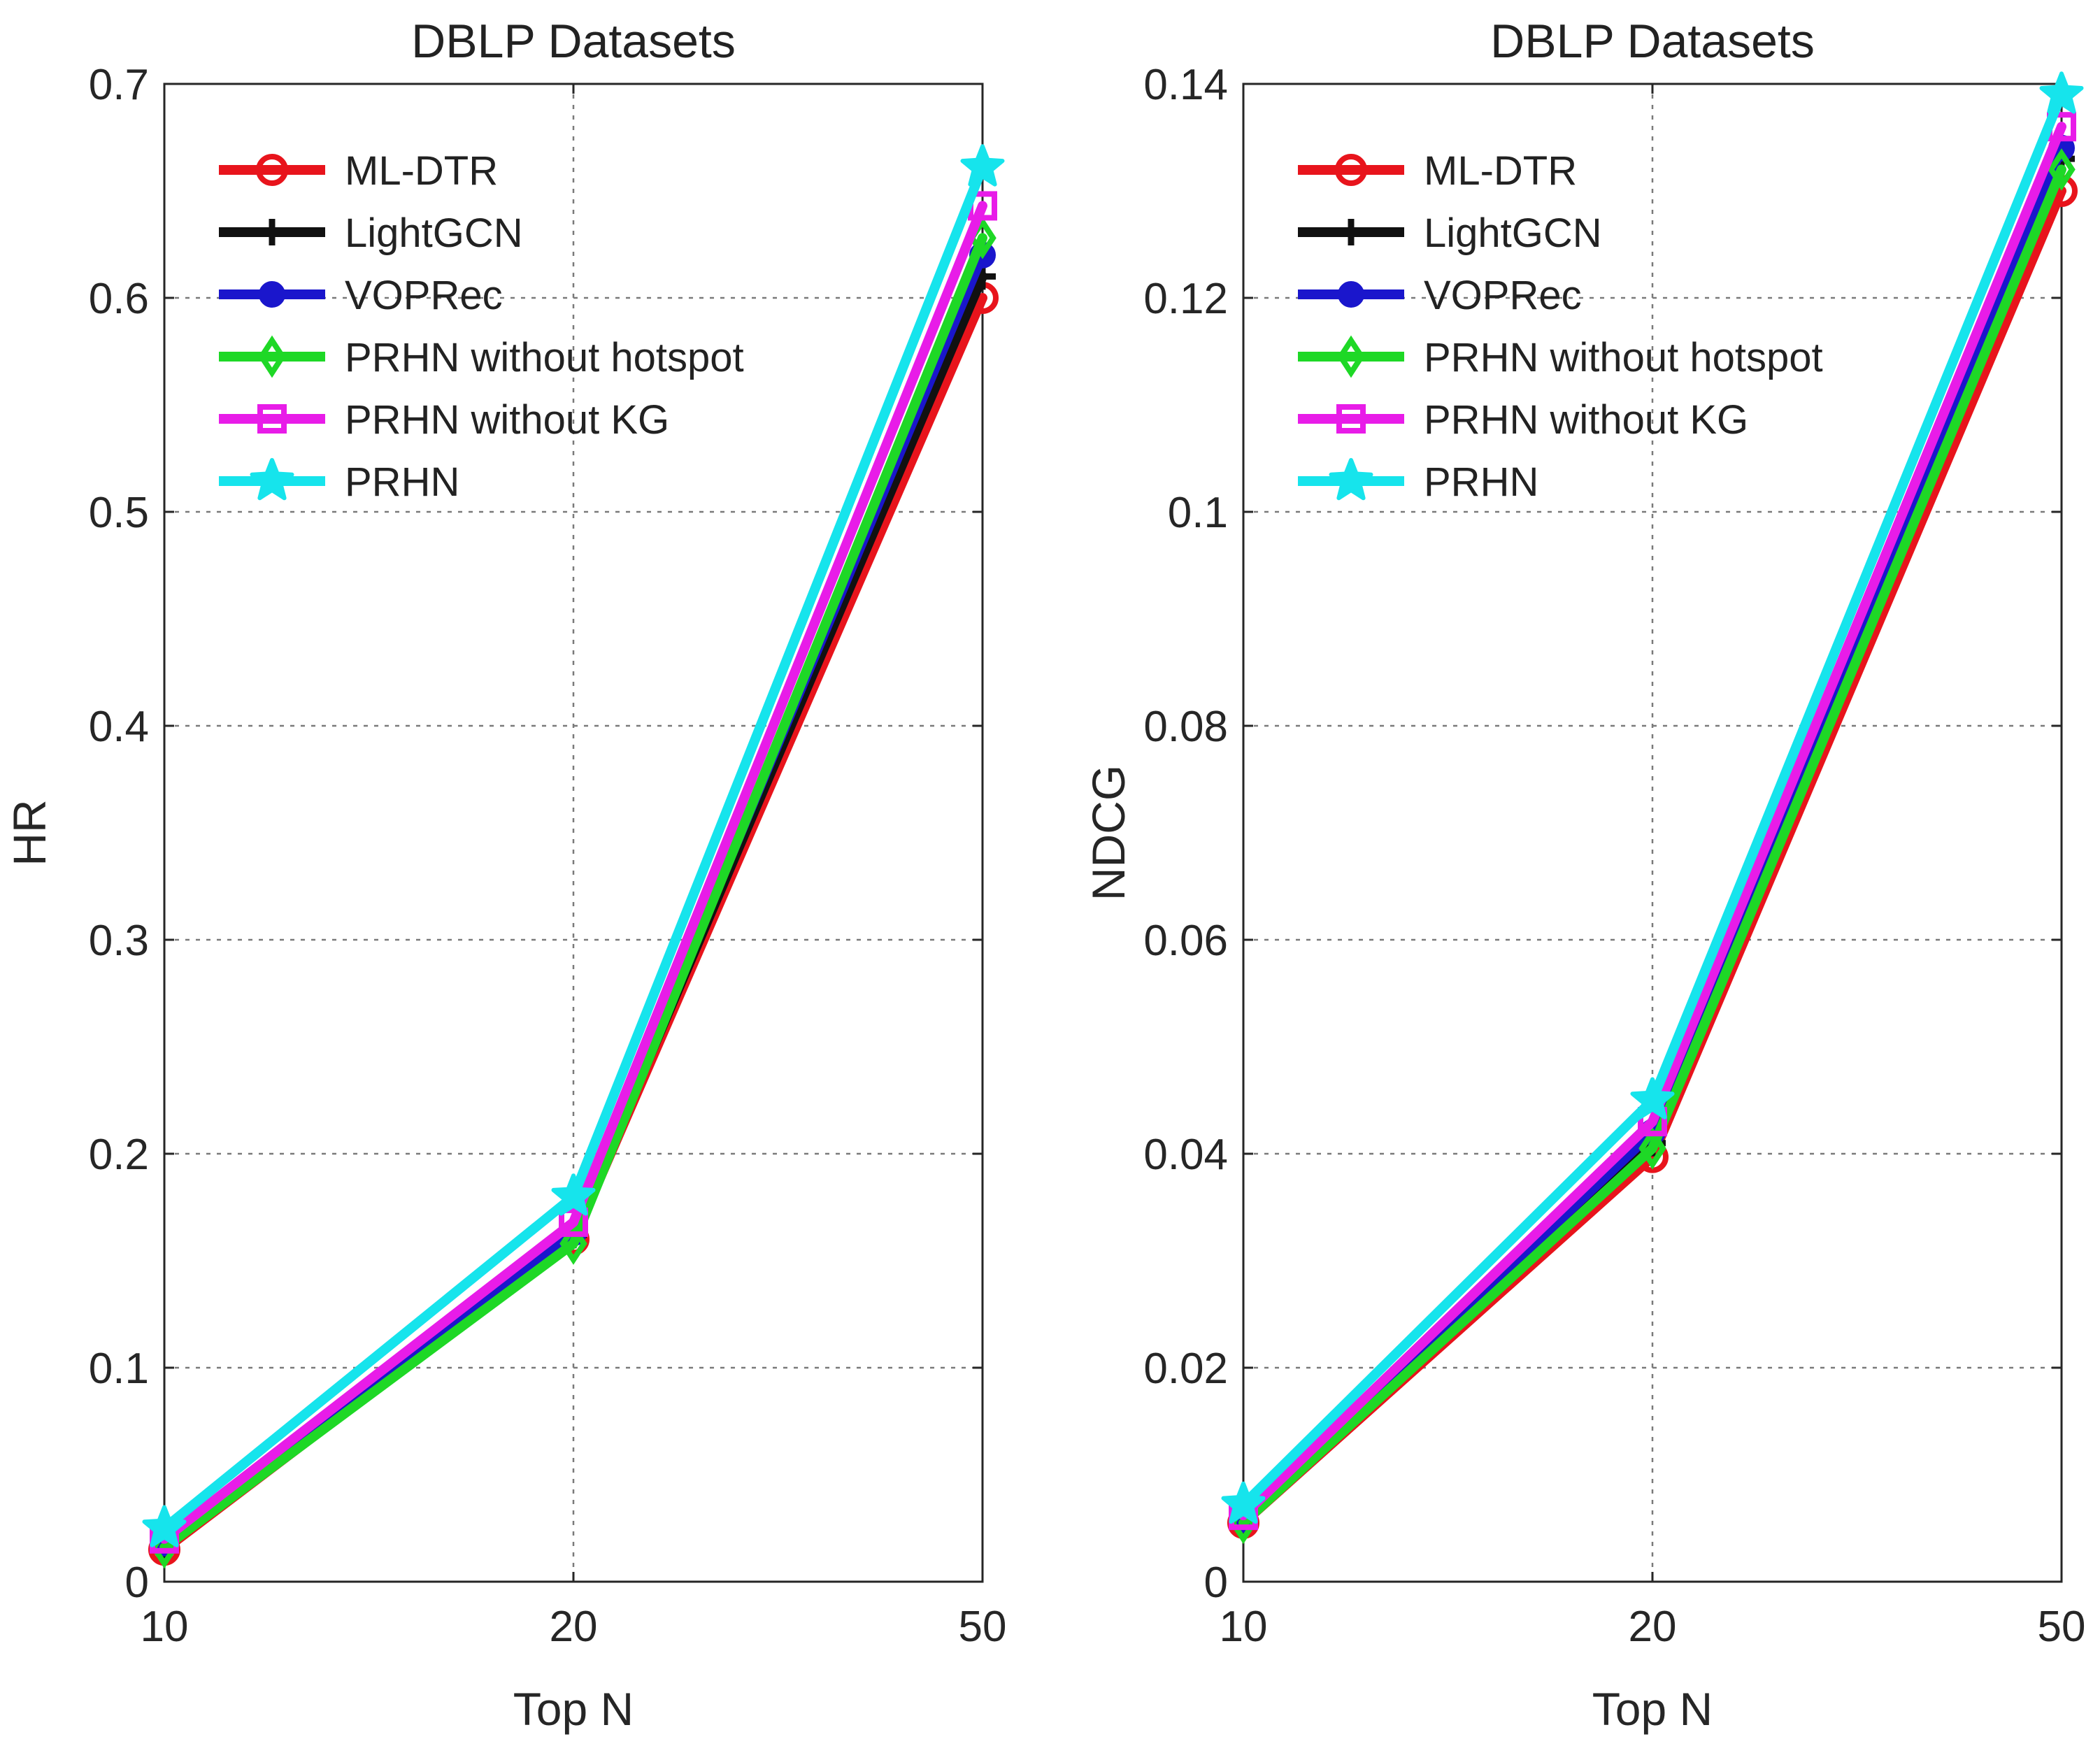 The height and width of the screenshot is (1760, 2100). What do you see at coordinates (573, 1222) in the screenshot?
I see `data-point-prhn-without-kg-marker` at bounding box center [573, 1222].